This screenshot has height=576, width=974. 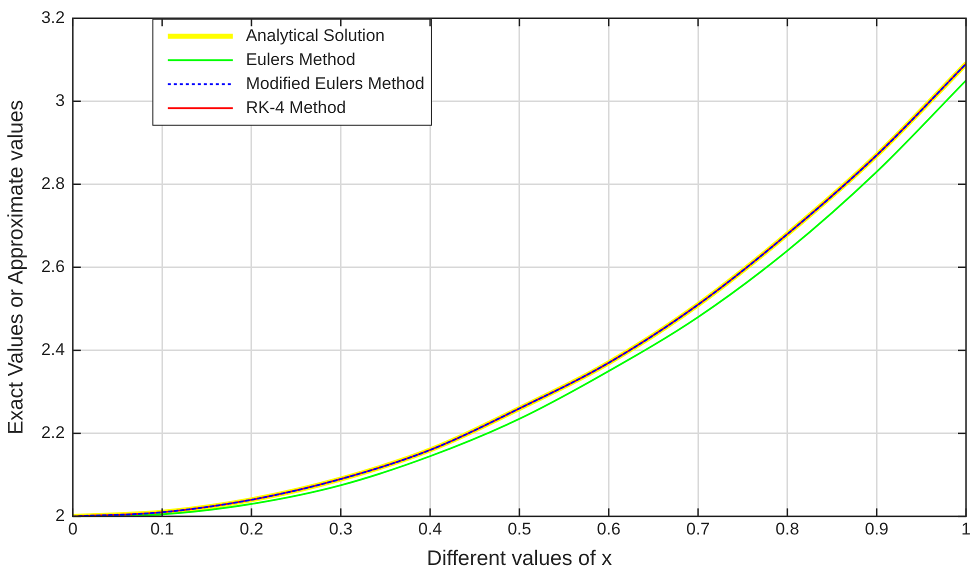 What do you see at coordinates (788, 528) in the screenshot?
I see `x-tick-label: 0.8` at bounding box center [788, 528].